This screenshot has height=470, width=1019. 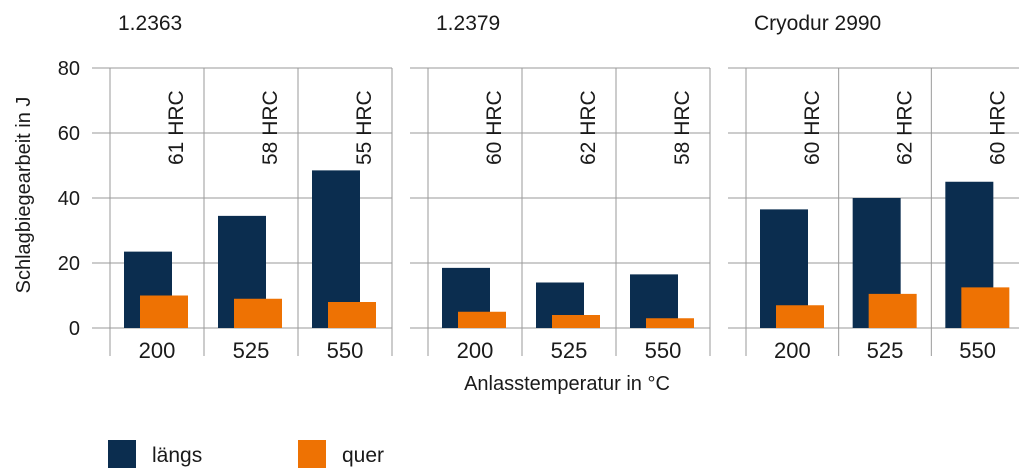 What do you see at coordinates (567, 384) in the screenshot?
I see `x-axis-label: Anlasstemperatur in °C` at bounding box center [567, 384].